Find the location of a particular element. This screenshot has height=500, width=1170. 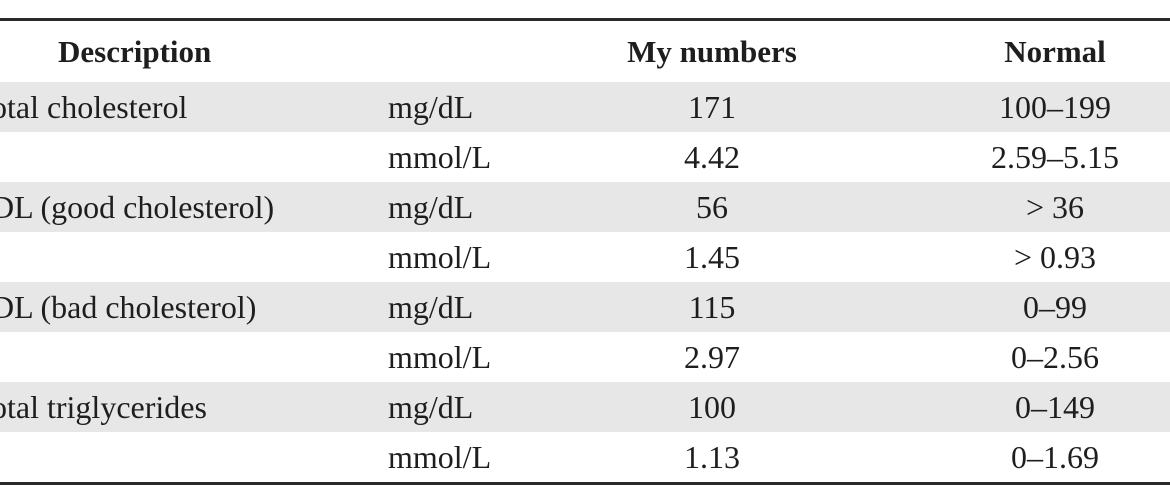

cell-my-number: 2.97 is located at coordinates (712, 357).